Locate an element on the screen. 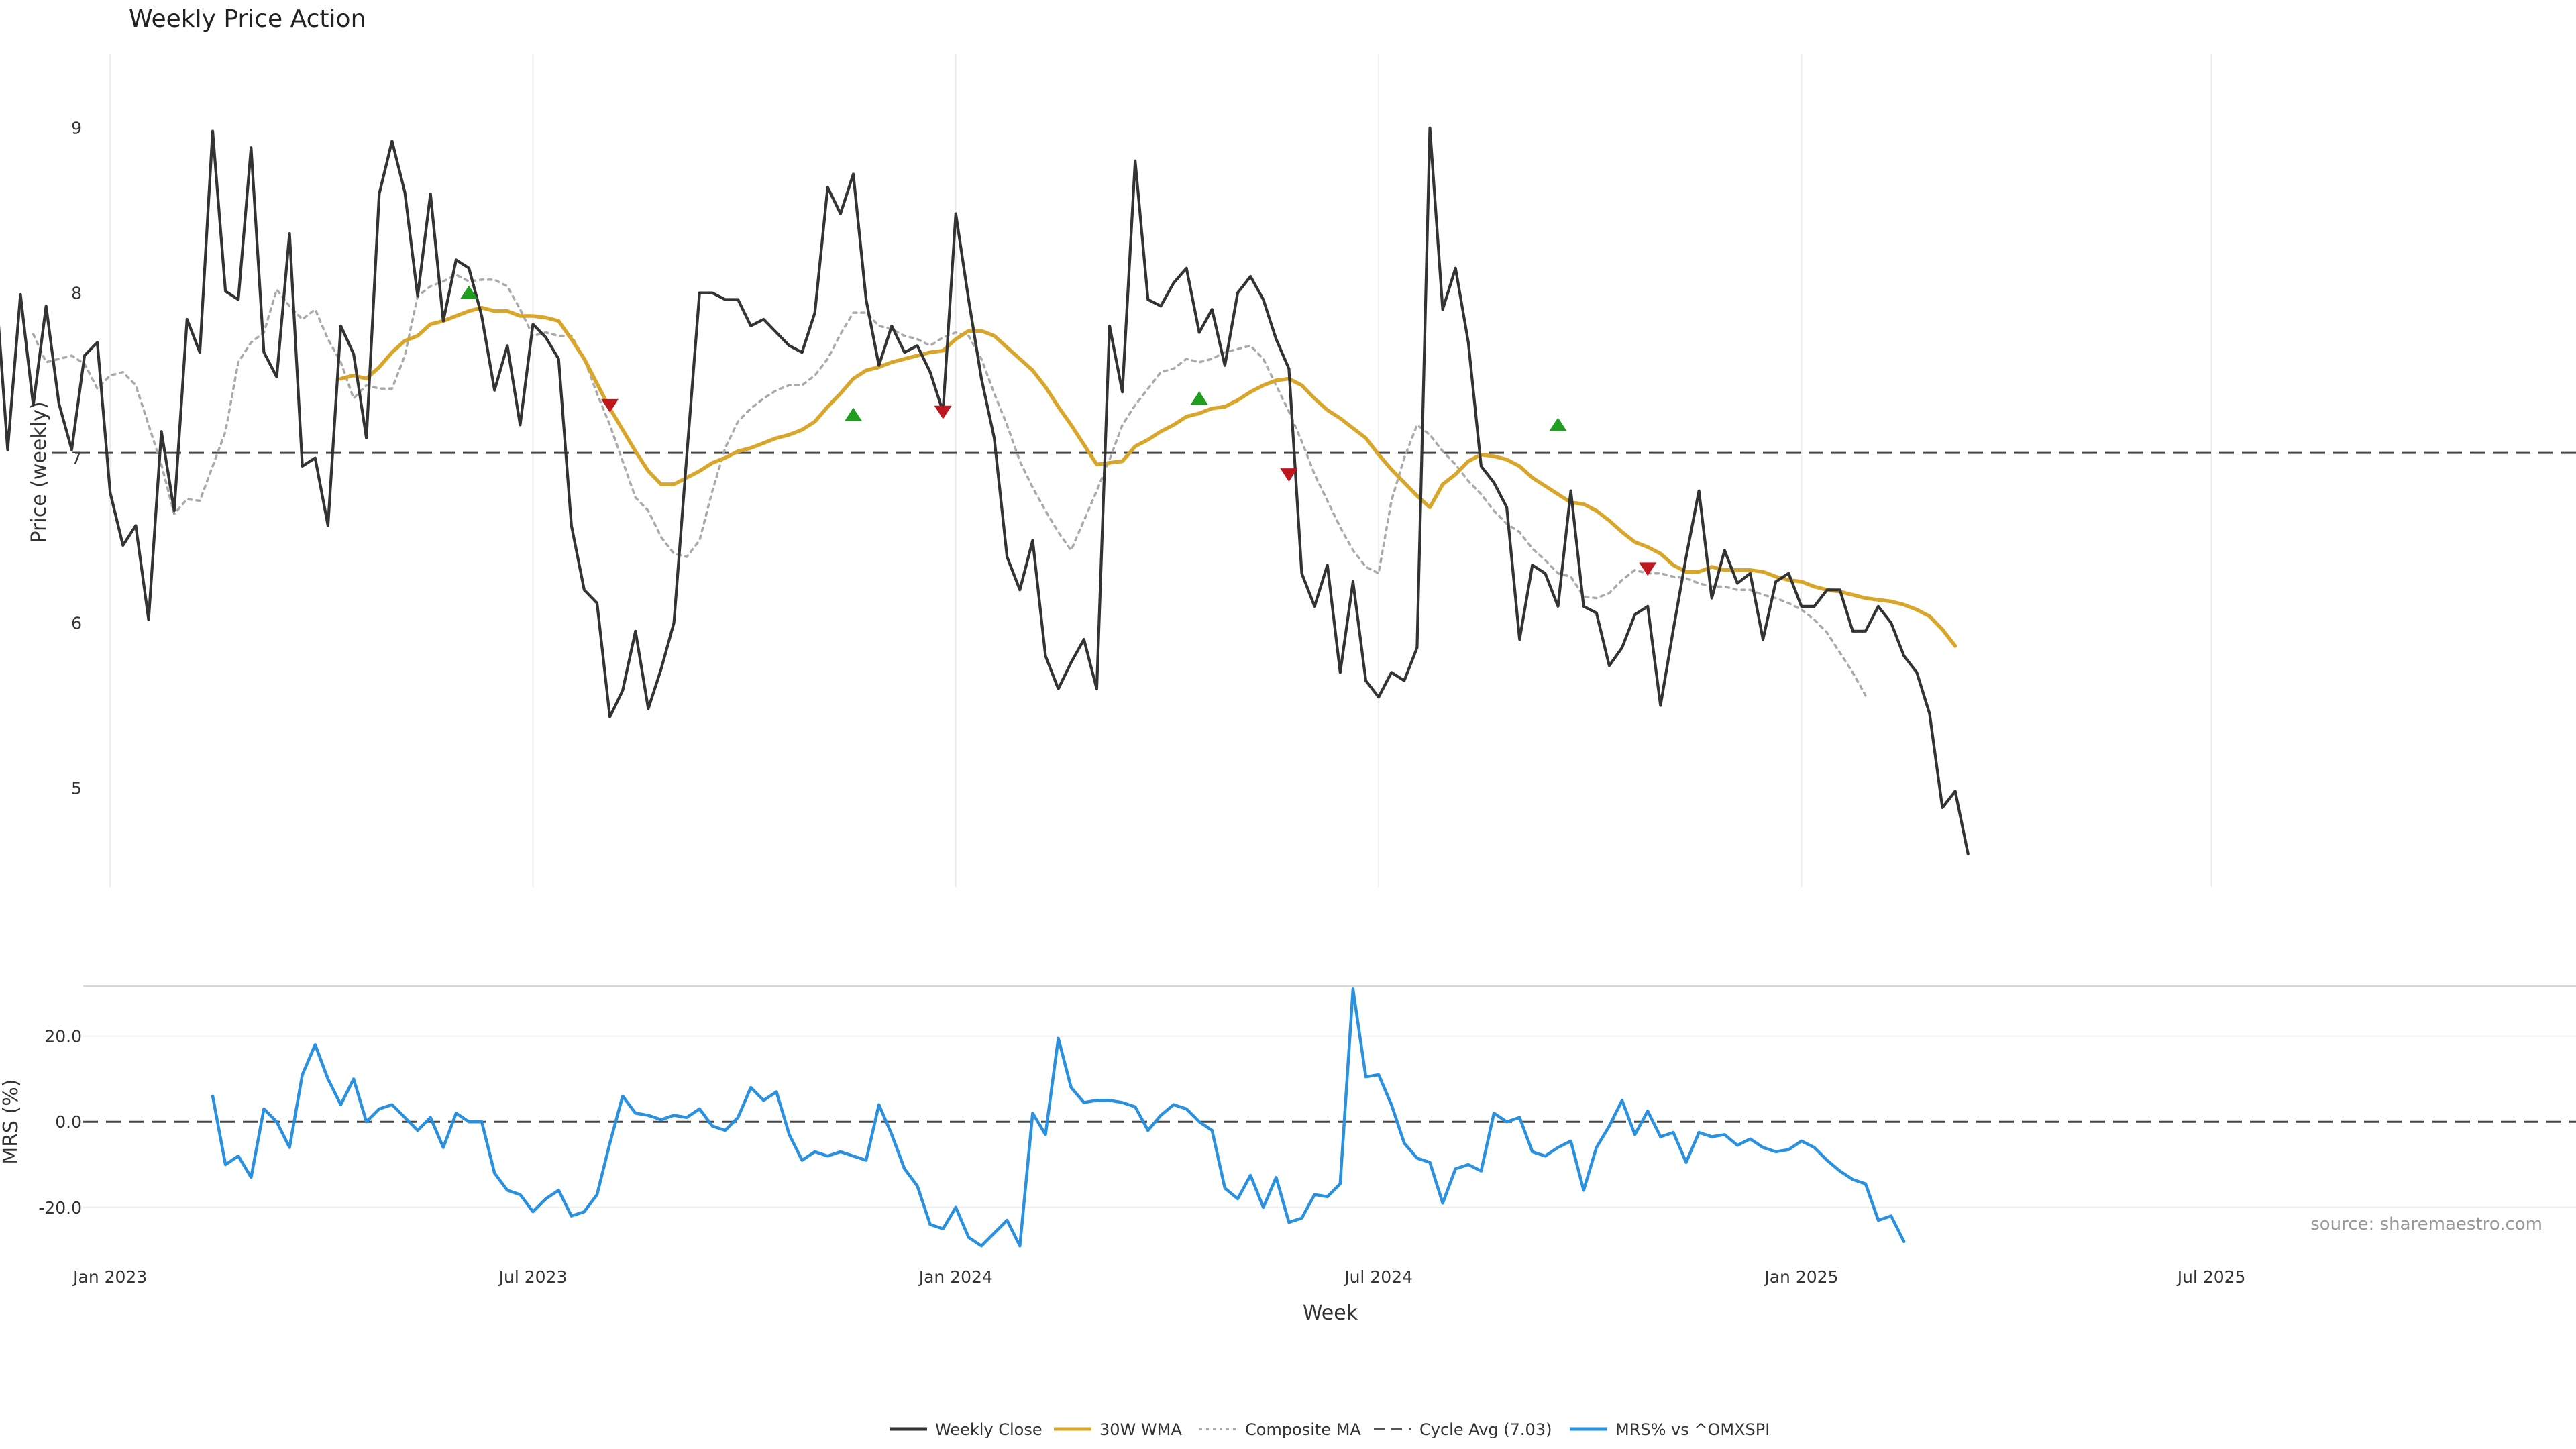 Image resolution: width=2576 pixels, height=1449 pixels. price-y-tick-label: 8 is located at coordinates (76, 293).